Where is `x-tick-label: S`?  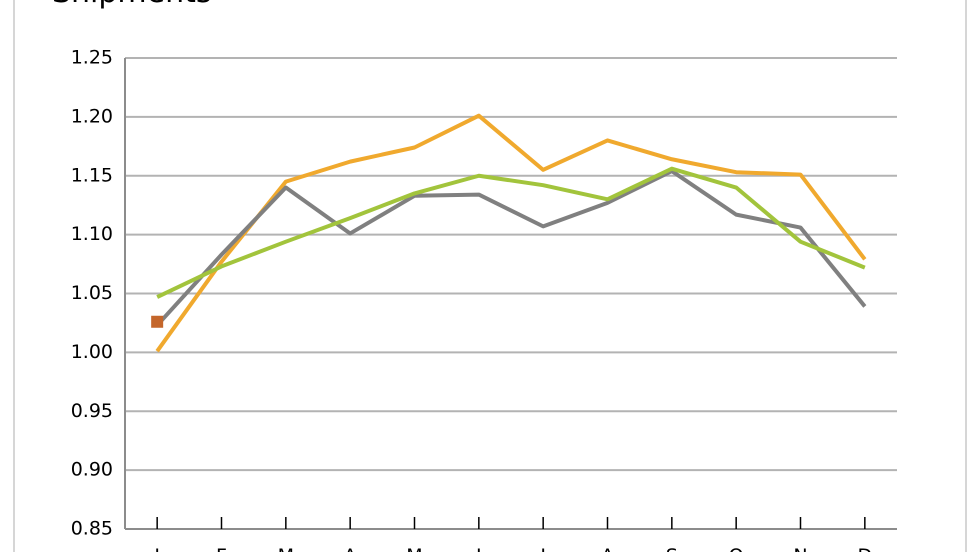
x-tick-label: S is located at coordinates (672, 548).